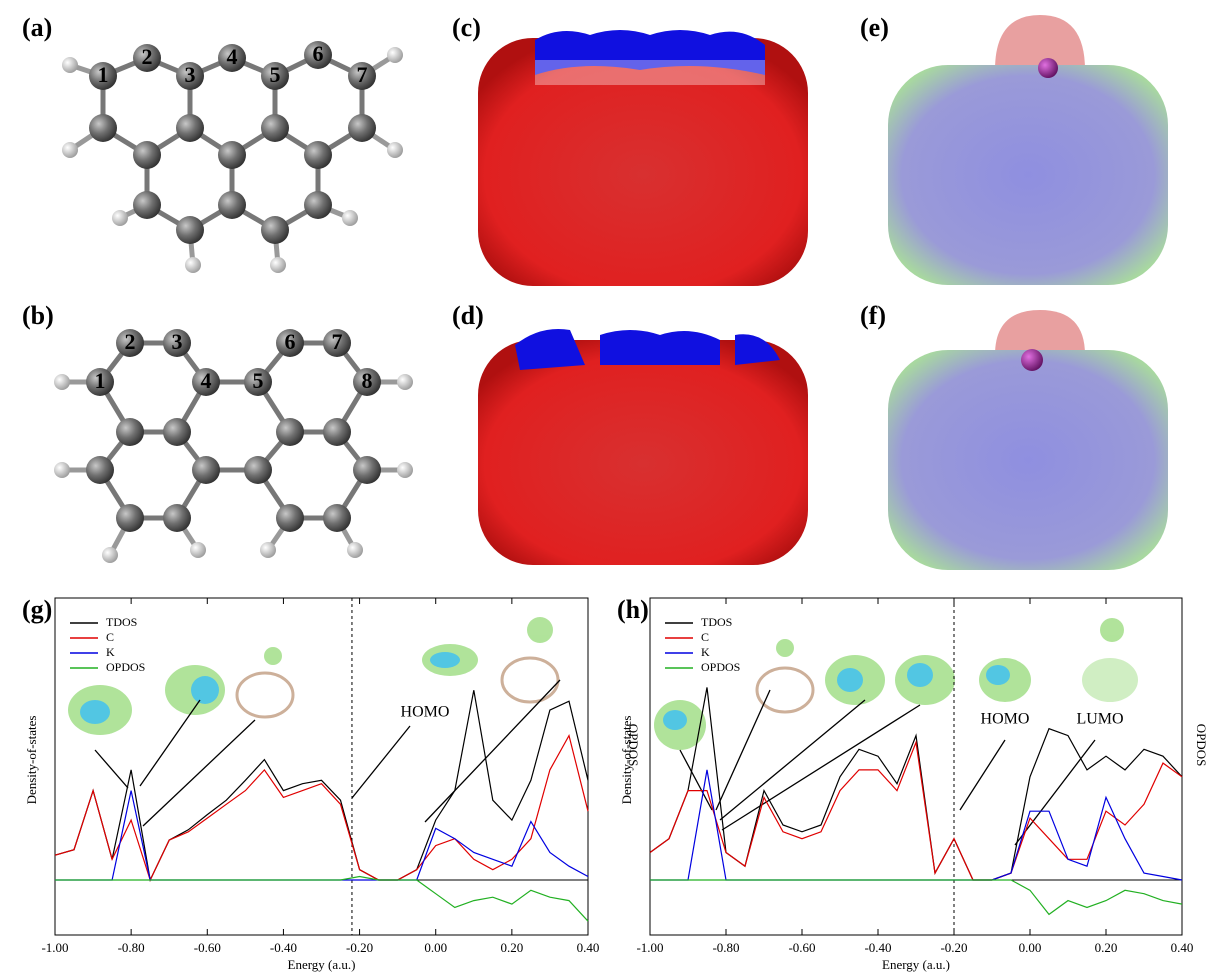 Image resolution: width=1214 pixels, height=976 pixels. Describe the element at coordinates (1182, 947) in the screenshot. I see `x-tick-label: 0.40` at that location.